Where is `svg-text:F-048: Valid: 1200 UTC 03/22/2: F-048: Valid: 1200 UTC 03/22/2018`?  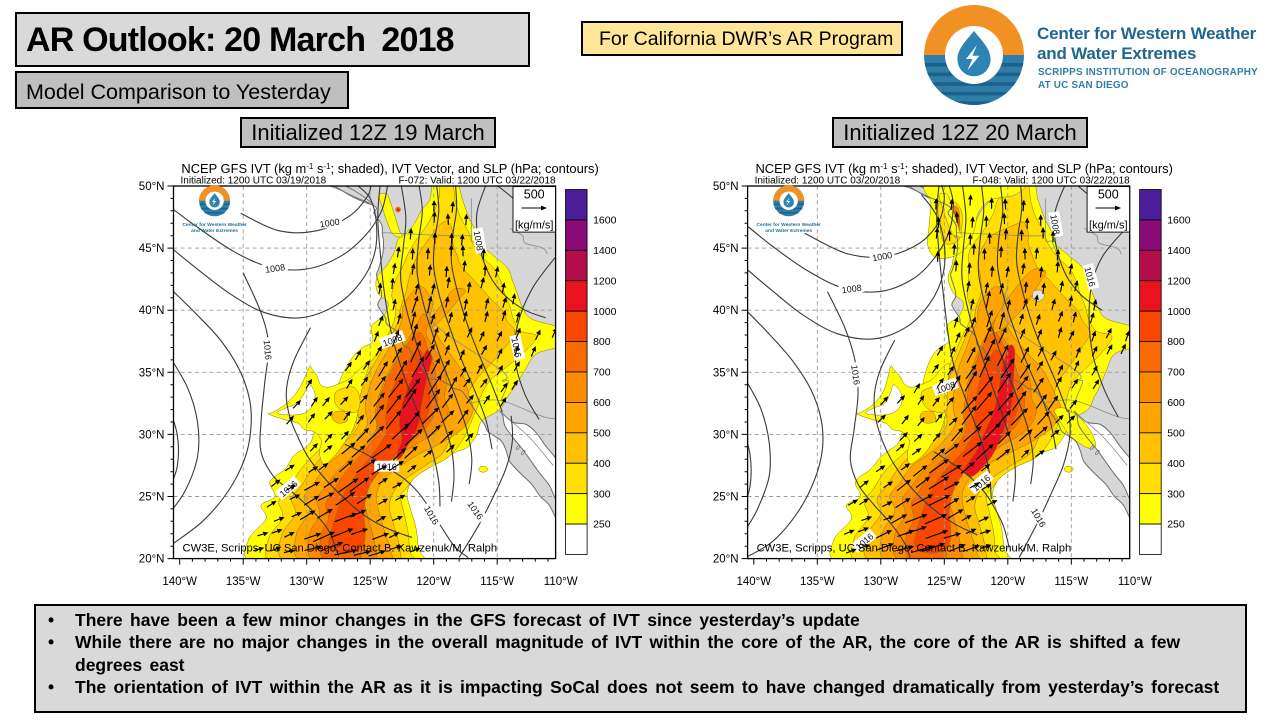 svg-text:F-048: Valid: 1200 UTC 03/22/2: F-048: Valid: 1200 UTC 03/22/2018 is located at coordinates (1052, 181).